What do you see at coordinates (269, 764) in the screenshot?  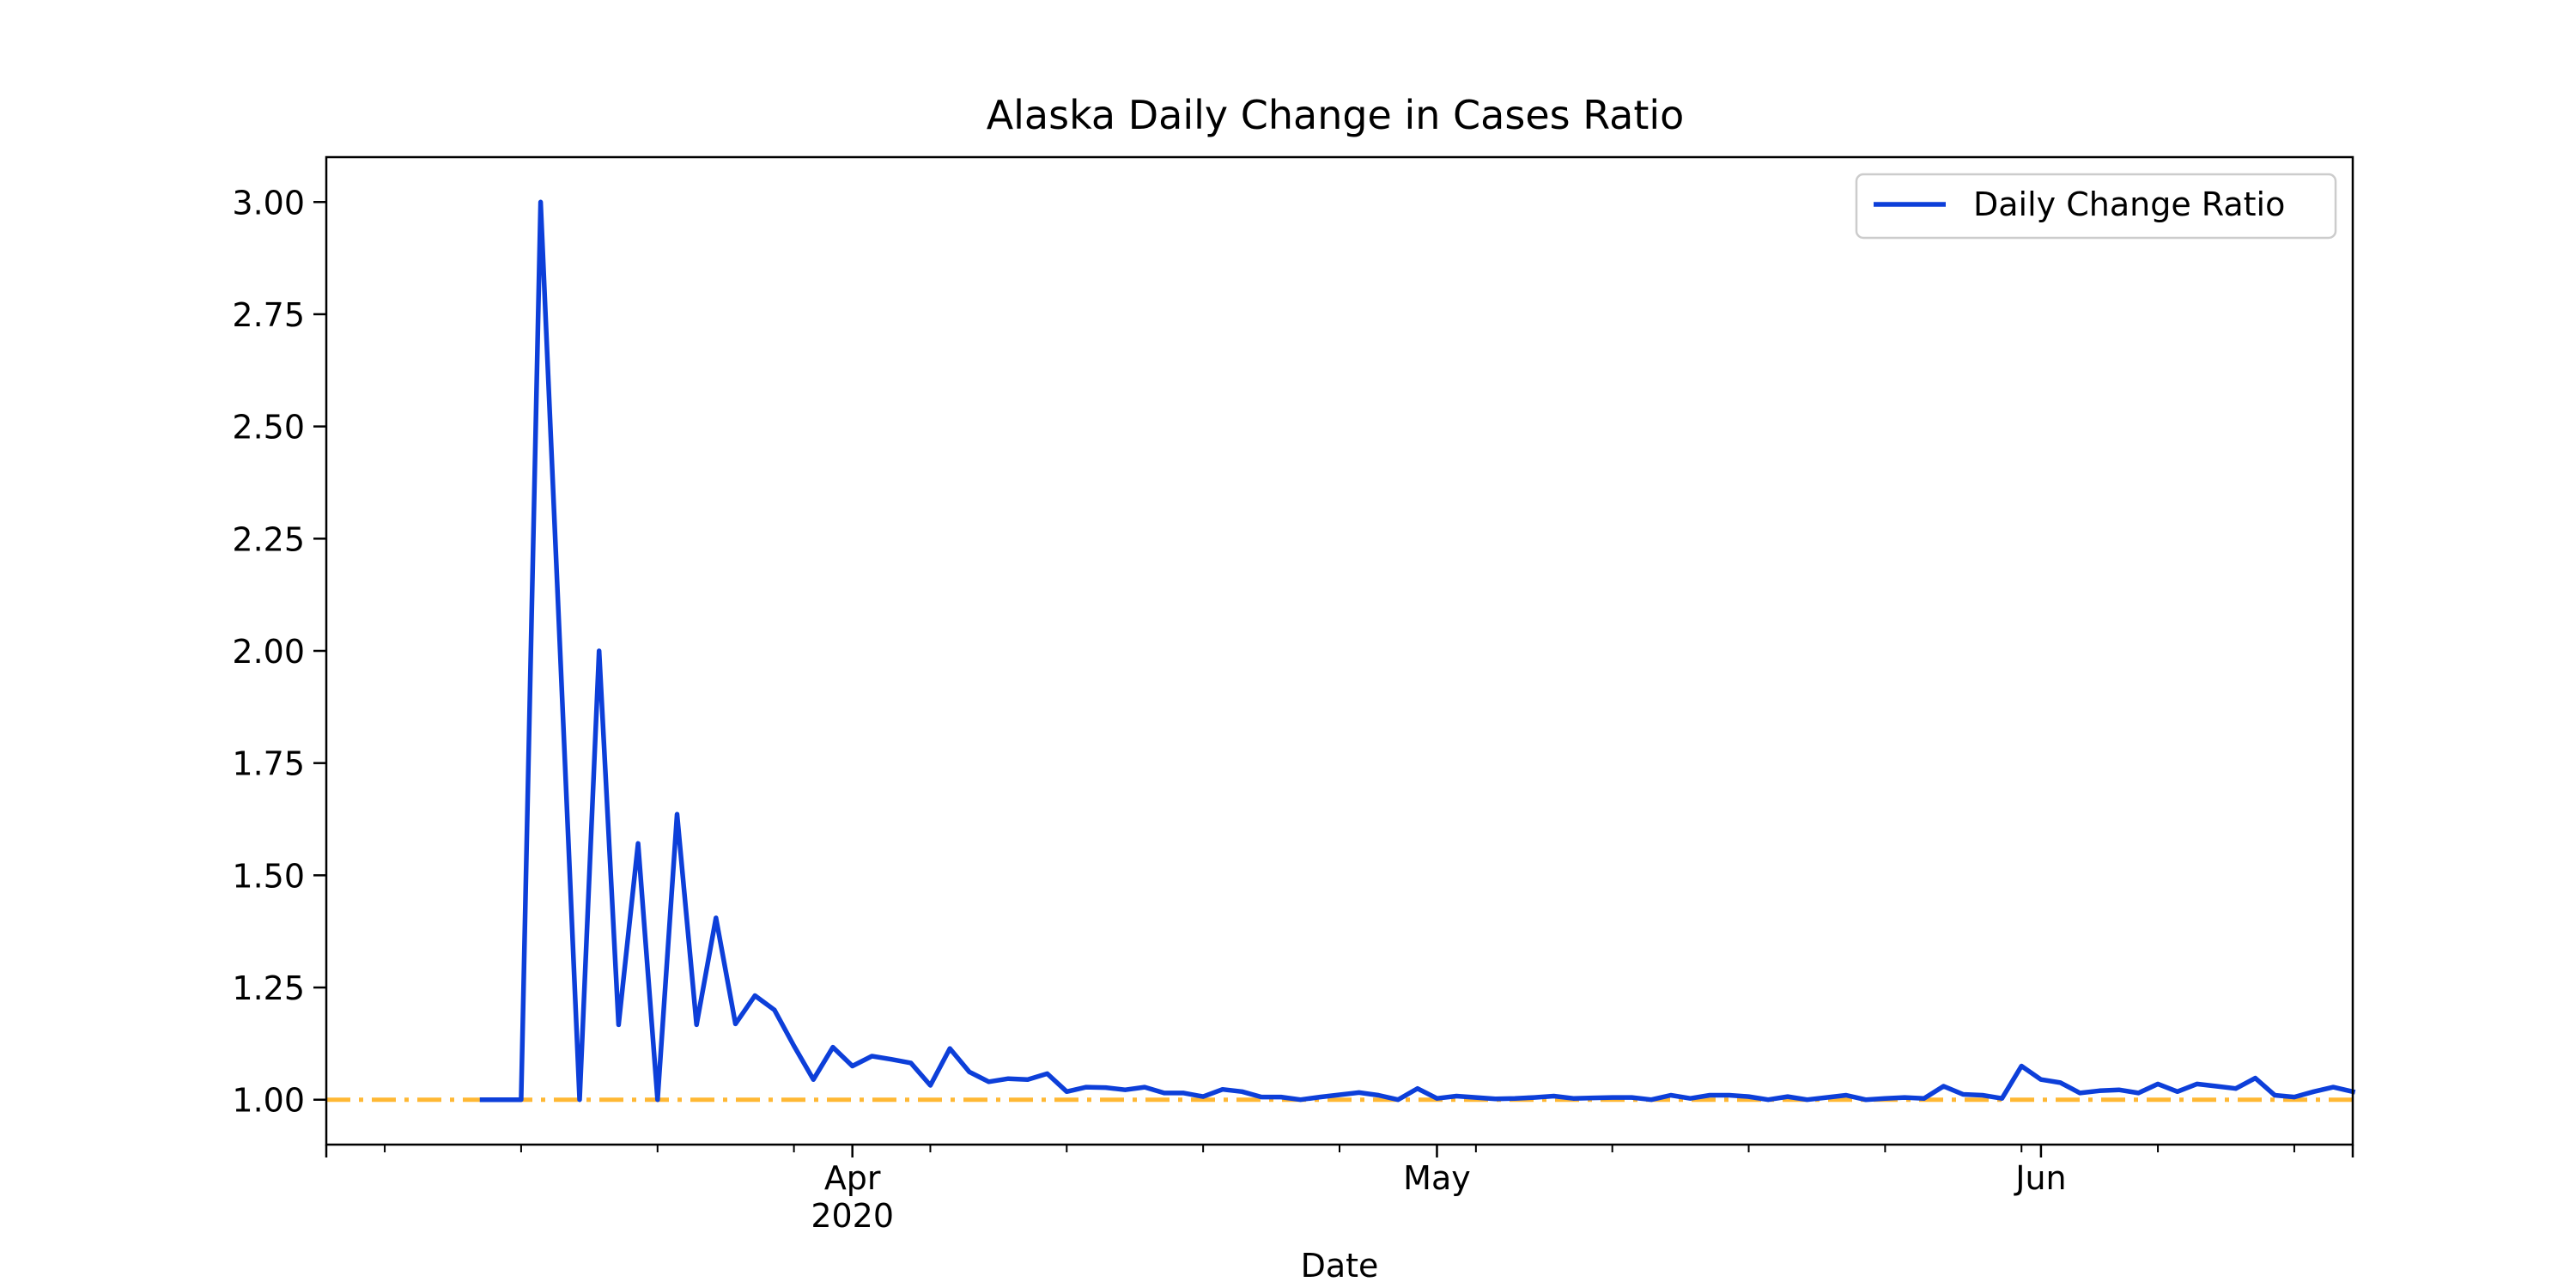 I see `y-tick-label: 1.75` at bounding box center [269, 764].